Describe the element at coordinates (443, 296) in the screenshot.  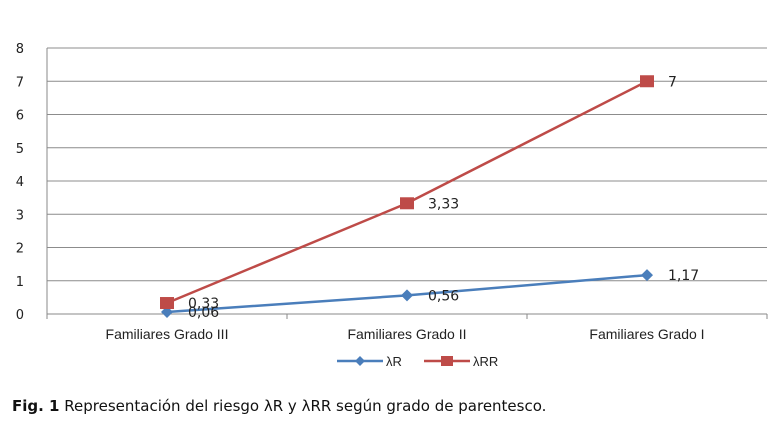
I see `data-label: 0,56` at that location.